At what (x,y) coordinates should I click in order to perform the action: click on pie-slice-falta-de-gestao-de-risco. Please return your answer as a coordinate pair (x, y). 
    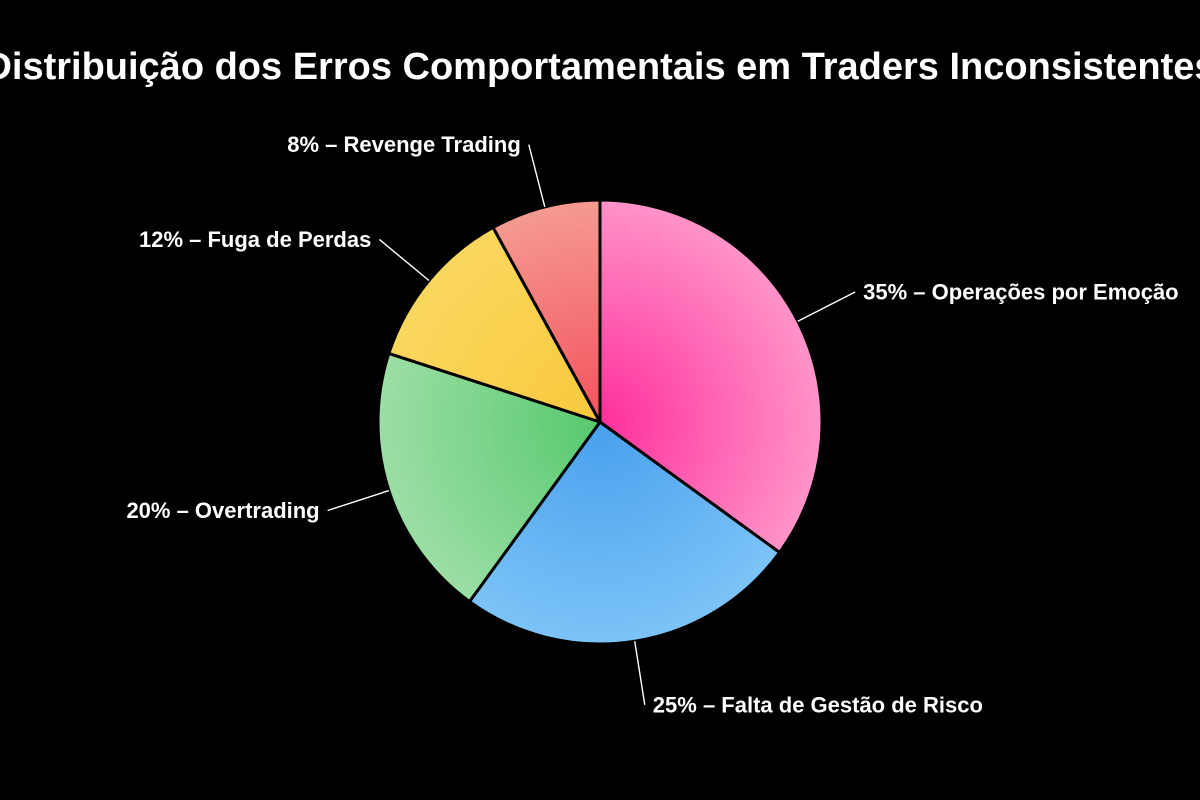
    Looking at the image, I should click on (625, 533).